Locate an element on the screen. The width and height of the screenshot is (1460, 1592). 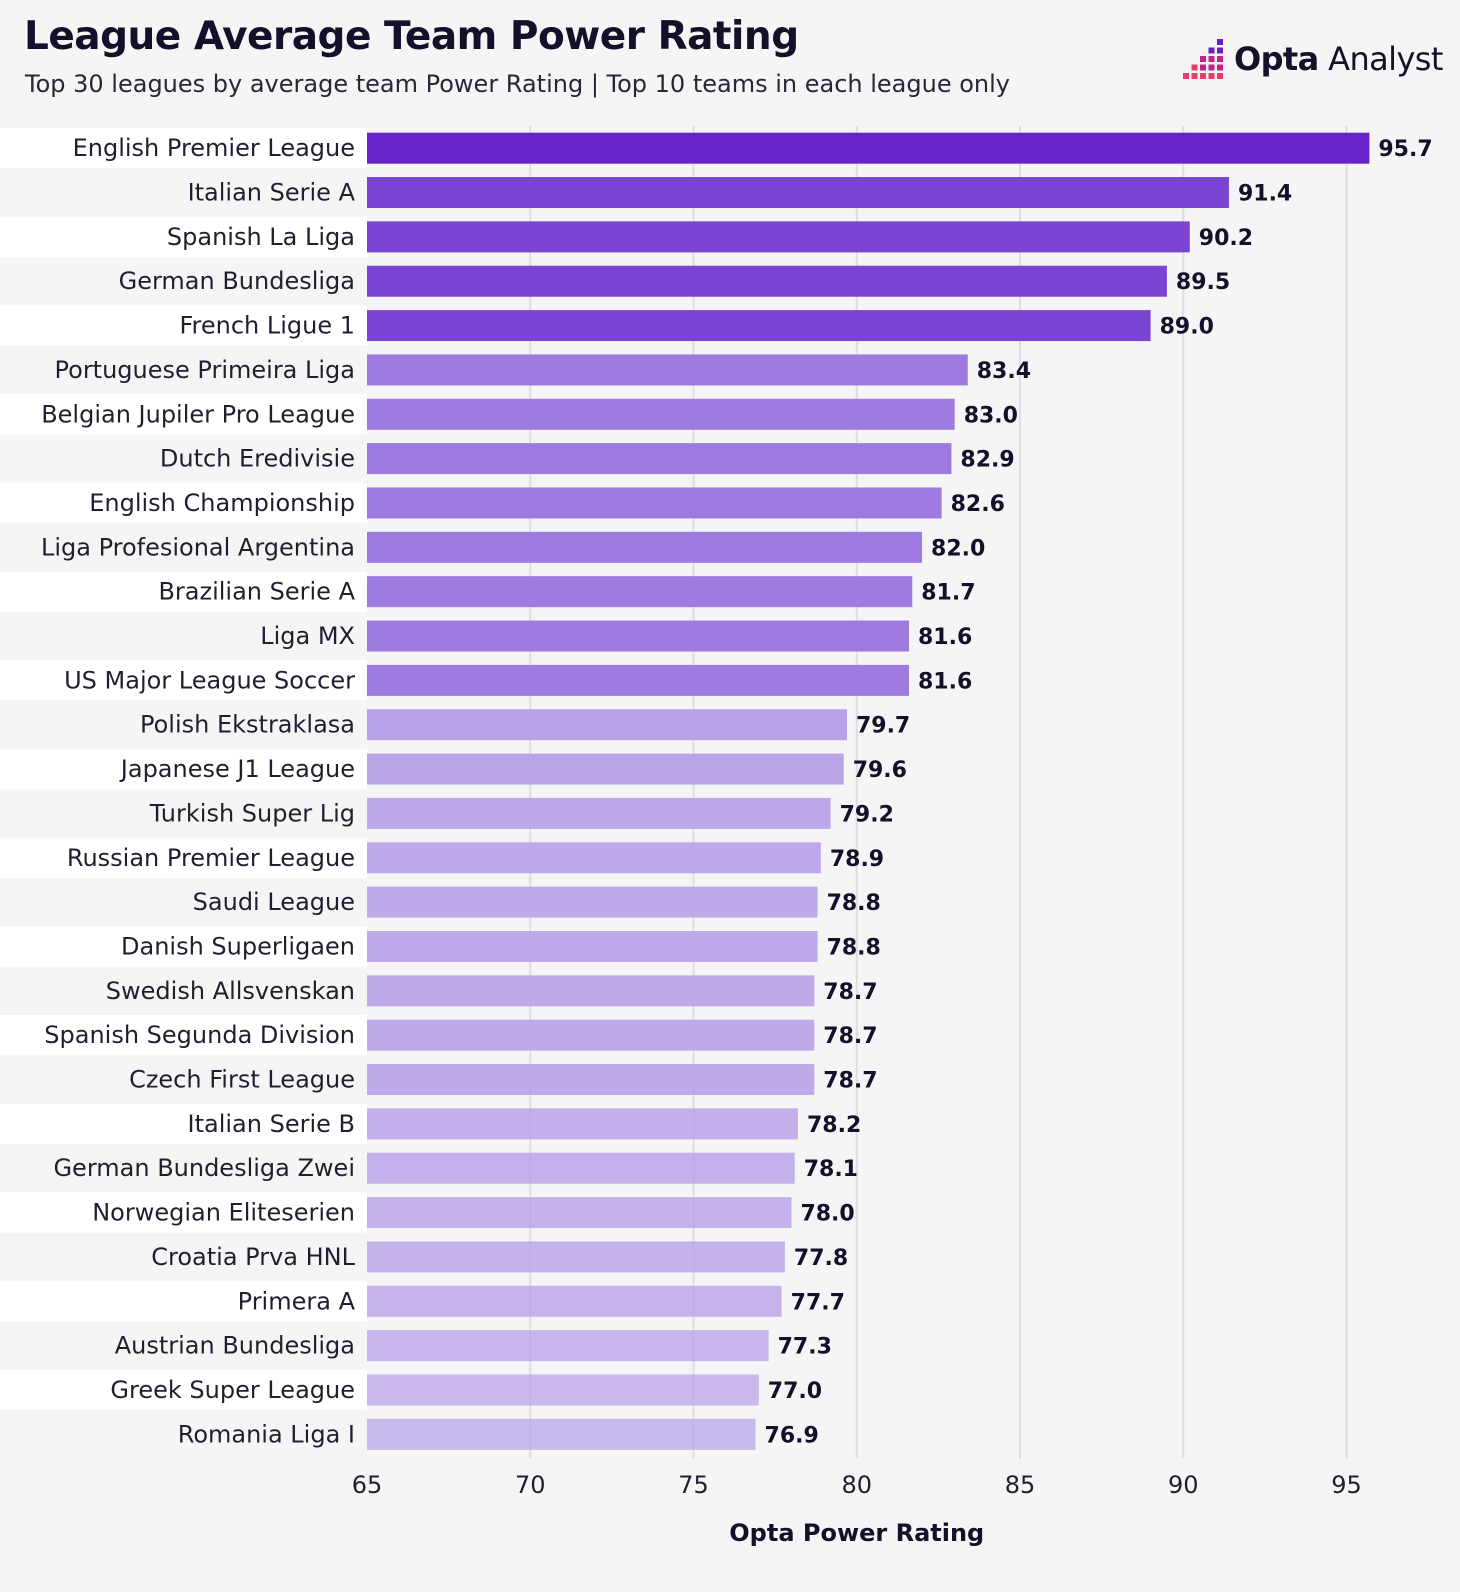
x-axis-ticks: 65 70 75 80 85 90 95 is located at coordinates (857, 1485).